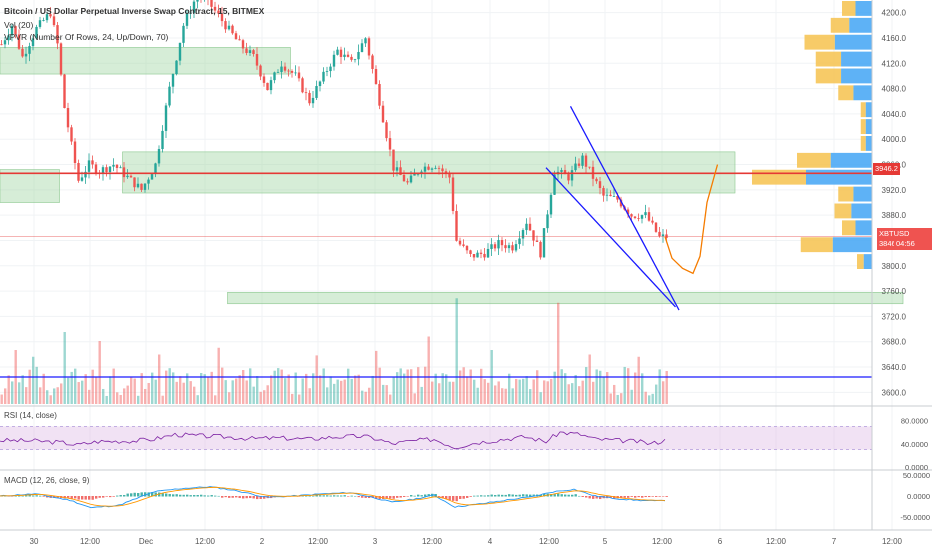 The image size is (932, 550). What do you see at coordinates (834, 541) in the screenshot?
I see `time-tick-label: 7` at bounding box center [834, 541].